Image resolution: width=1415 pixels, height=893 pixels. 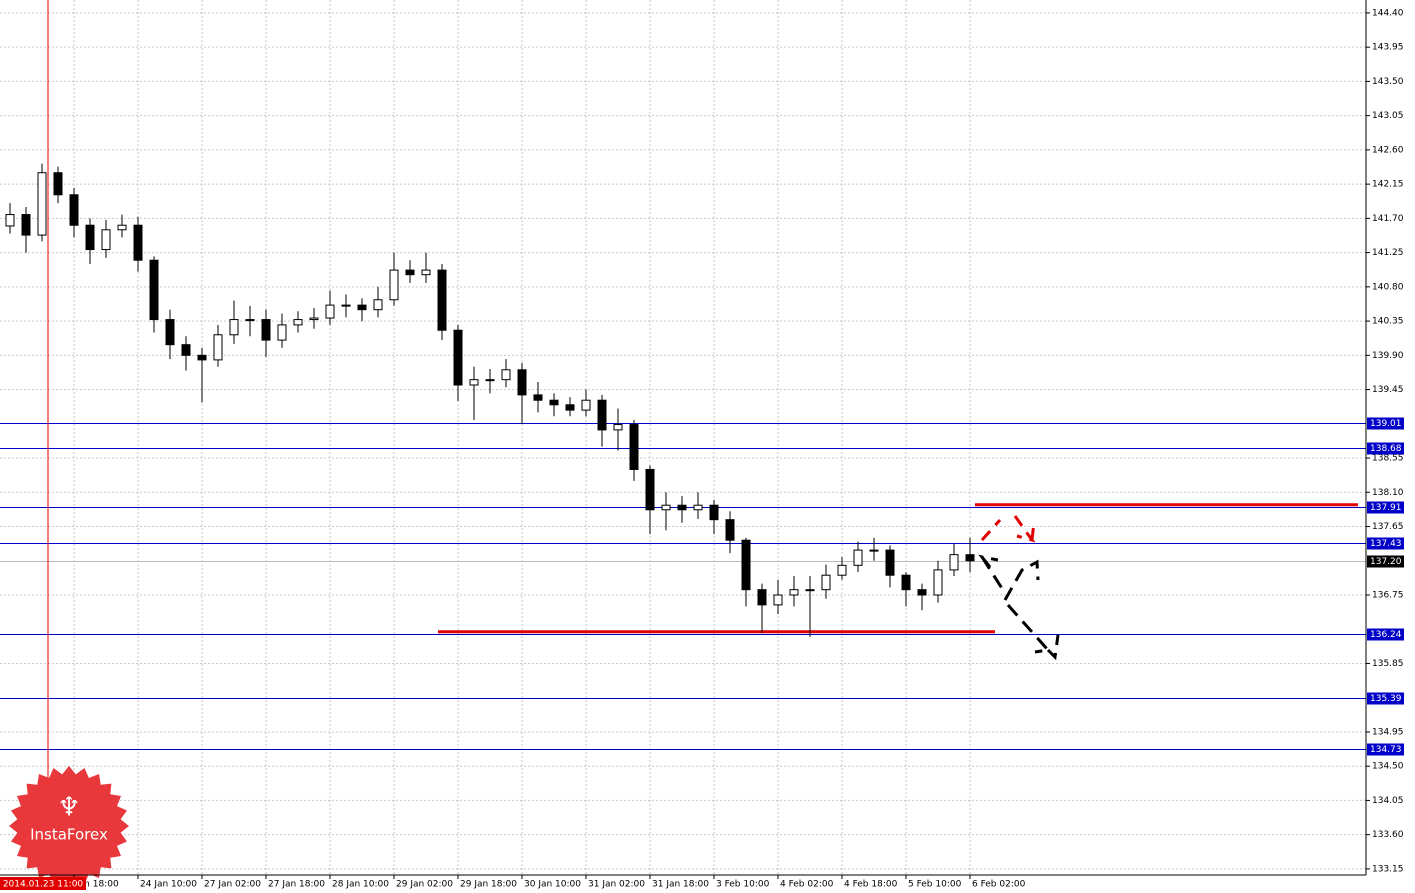 I want to click on level-label: 137.91, so click(x=1386, y=508).